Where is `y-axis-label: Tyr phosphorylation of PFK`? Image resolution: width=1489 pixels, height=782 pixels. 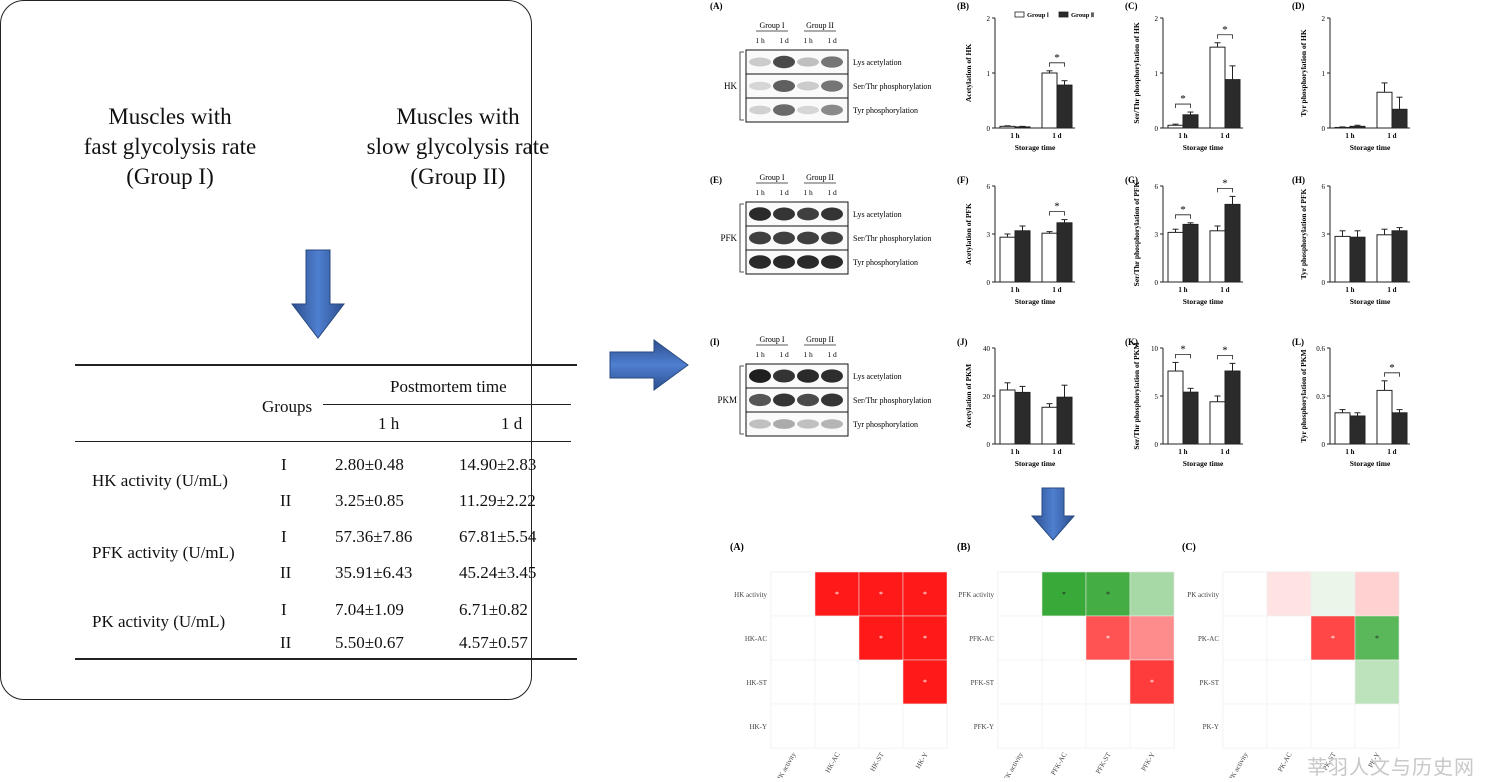
y-axis-label: Tyr phosphorylation of PFK is located at coordinates (1303, 233).